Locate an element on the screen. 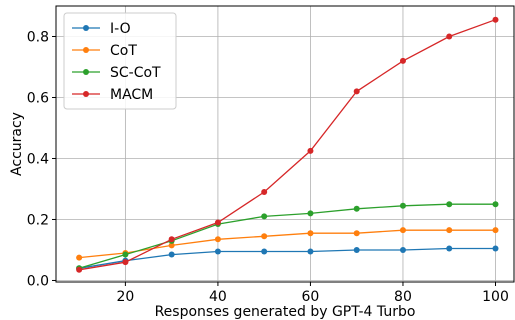  series-line-i-o is located at coordinates (287, 258).